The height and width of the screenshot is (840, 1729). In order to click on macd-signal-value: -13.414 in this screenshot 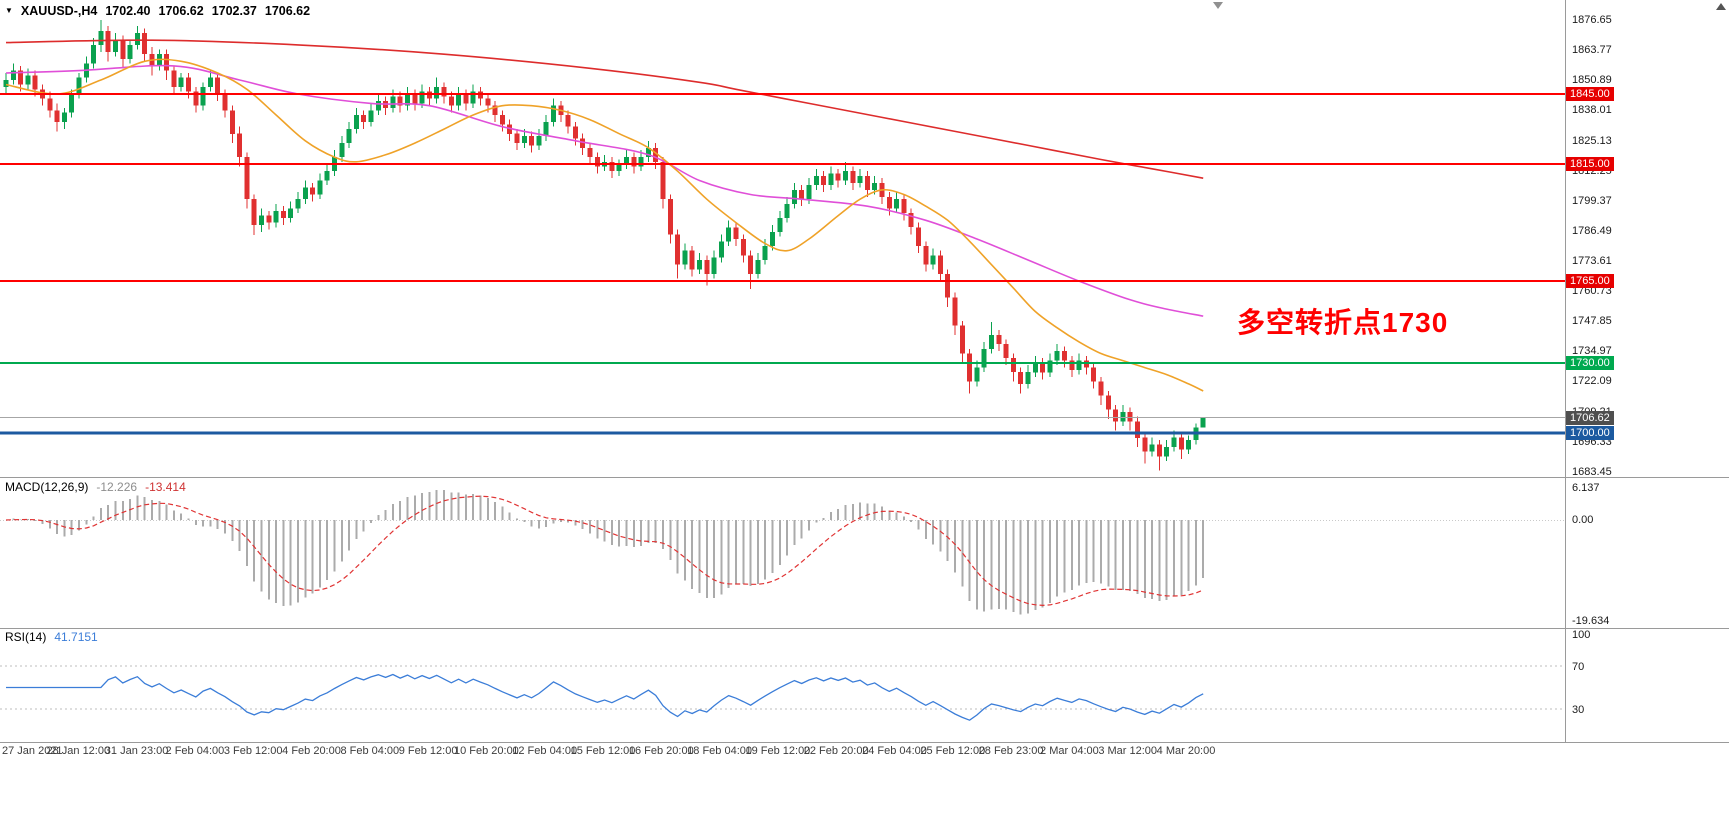, I will do `click(165, 487)`.